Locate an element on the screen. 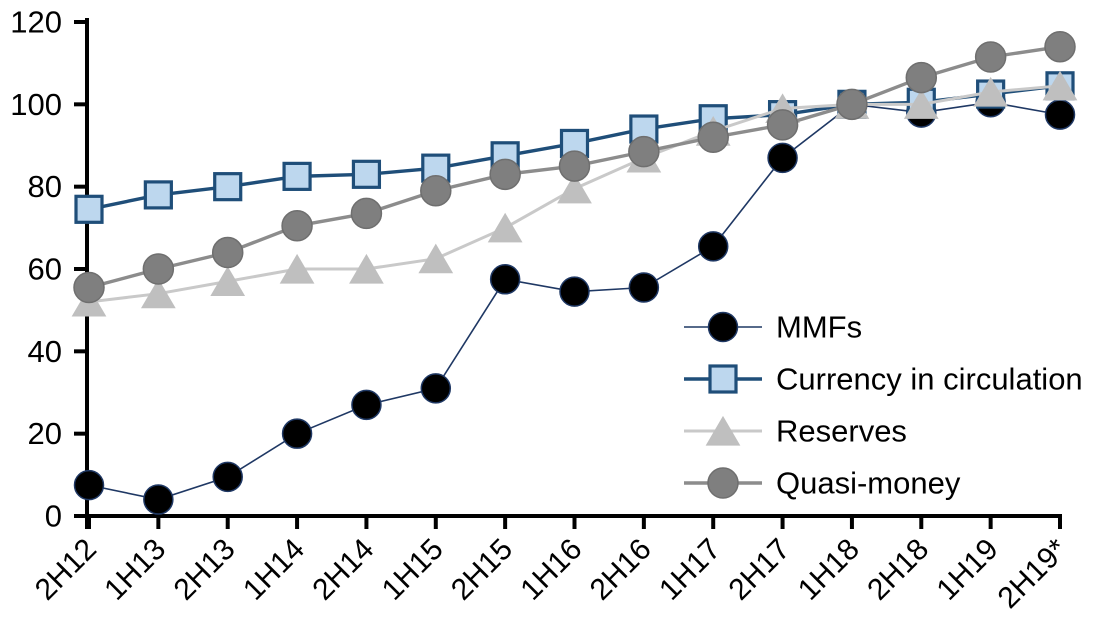 Image resolution: width=1119 pixels, height=640 pixels. quasi-money-marker-2h18 is located at coordinates (921, 77).